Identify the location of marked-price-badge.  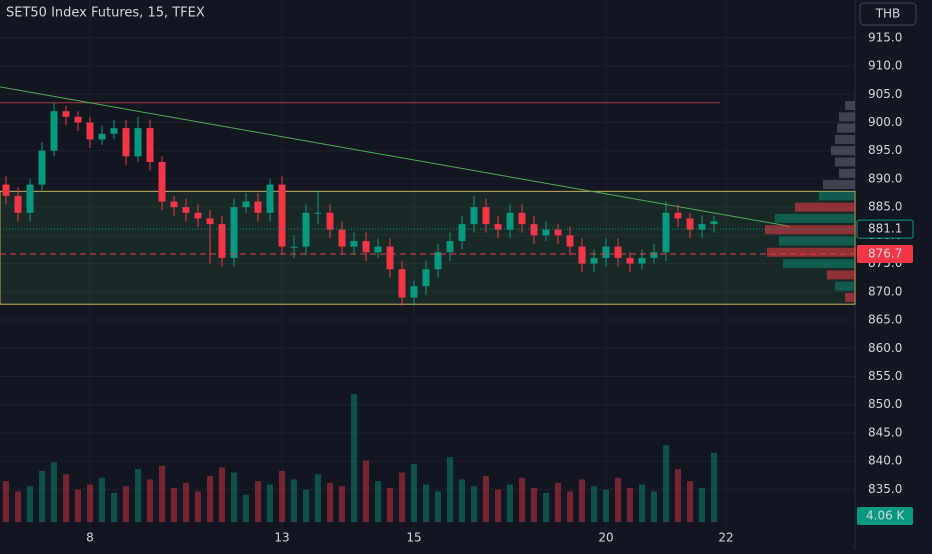
(885, 253).